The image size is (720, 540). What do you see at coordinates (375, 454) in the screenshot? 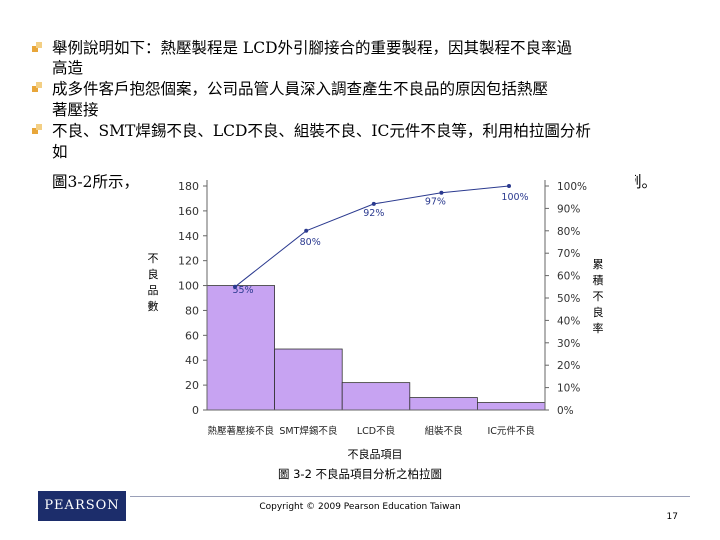
I see `x-axis-label: 不良品項目` at bounding box center [375, 454].